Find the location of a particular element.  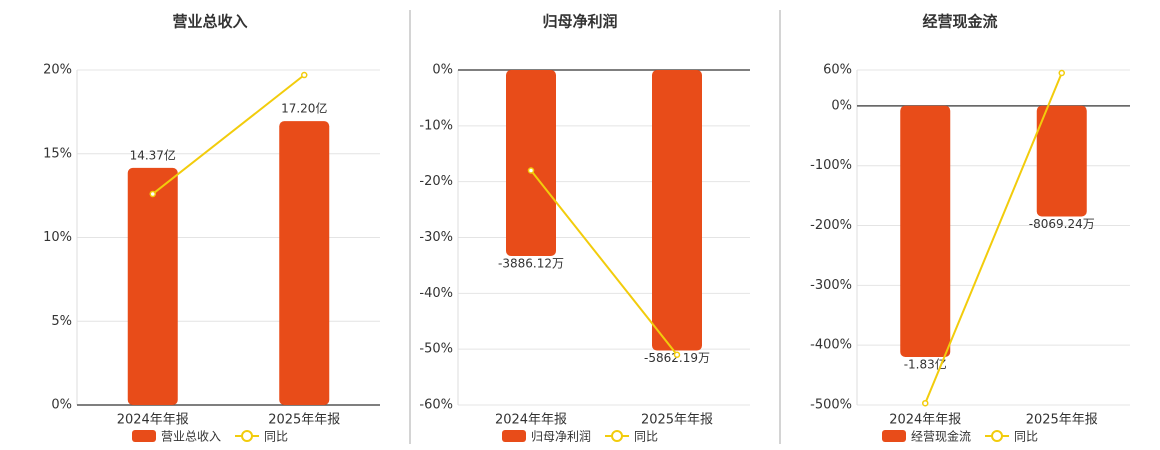

bar-value-label: -5862.19万 is located at coordinates (677, 358).